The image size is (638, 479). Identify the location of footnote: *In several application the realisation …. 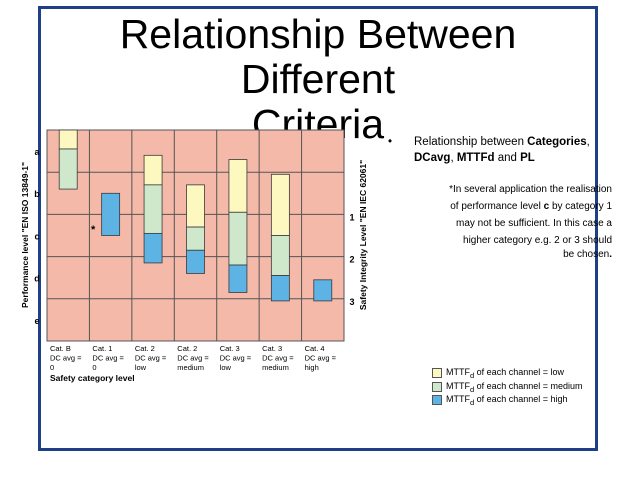
(512, 215).